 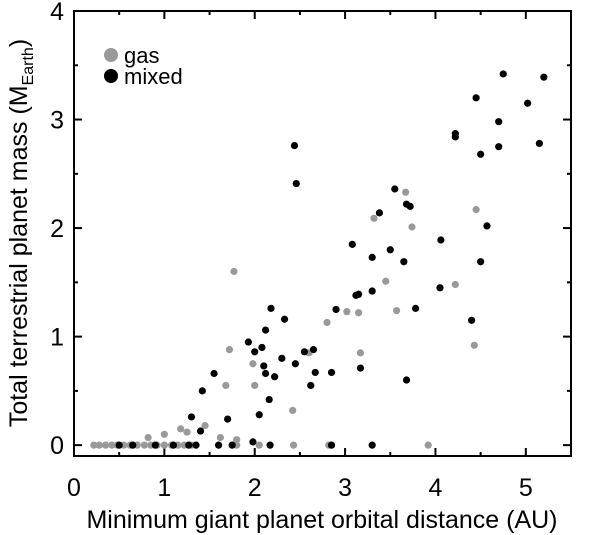 I want to click on legend-marker-mixed, so click(x=111, y=76).